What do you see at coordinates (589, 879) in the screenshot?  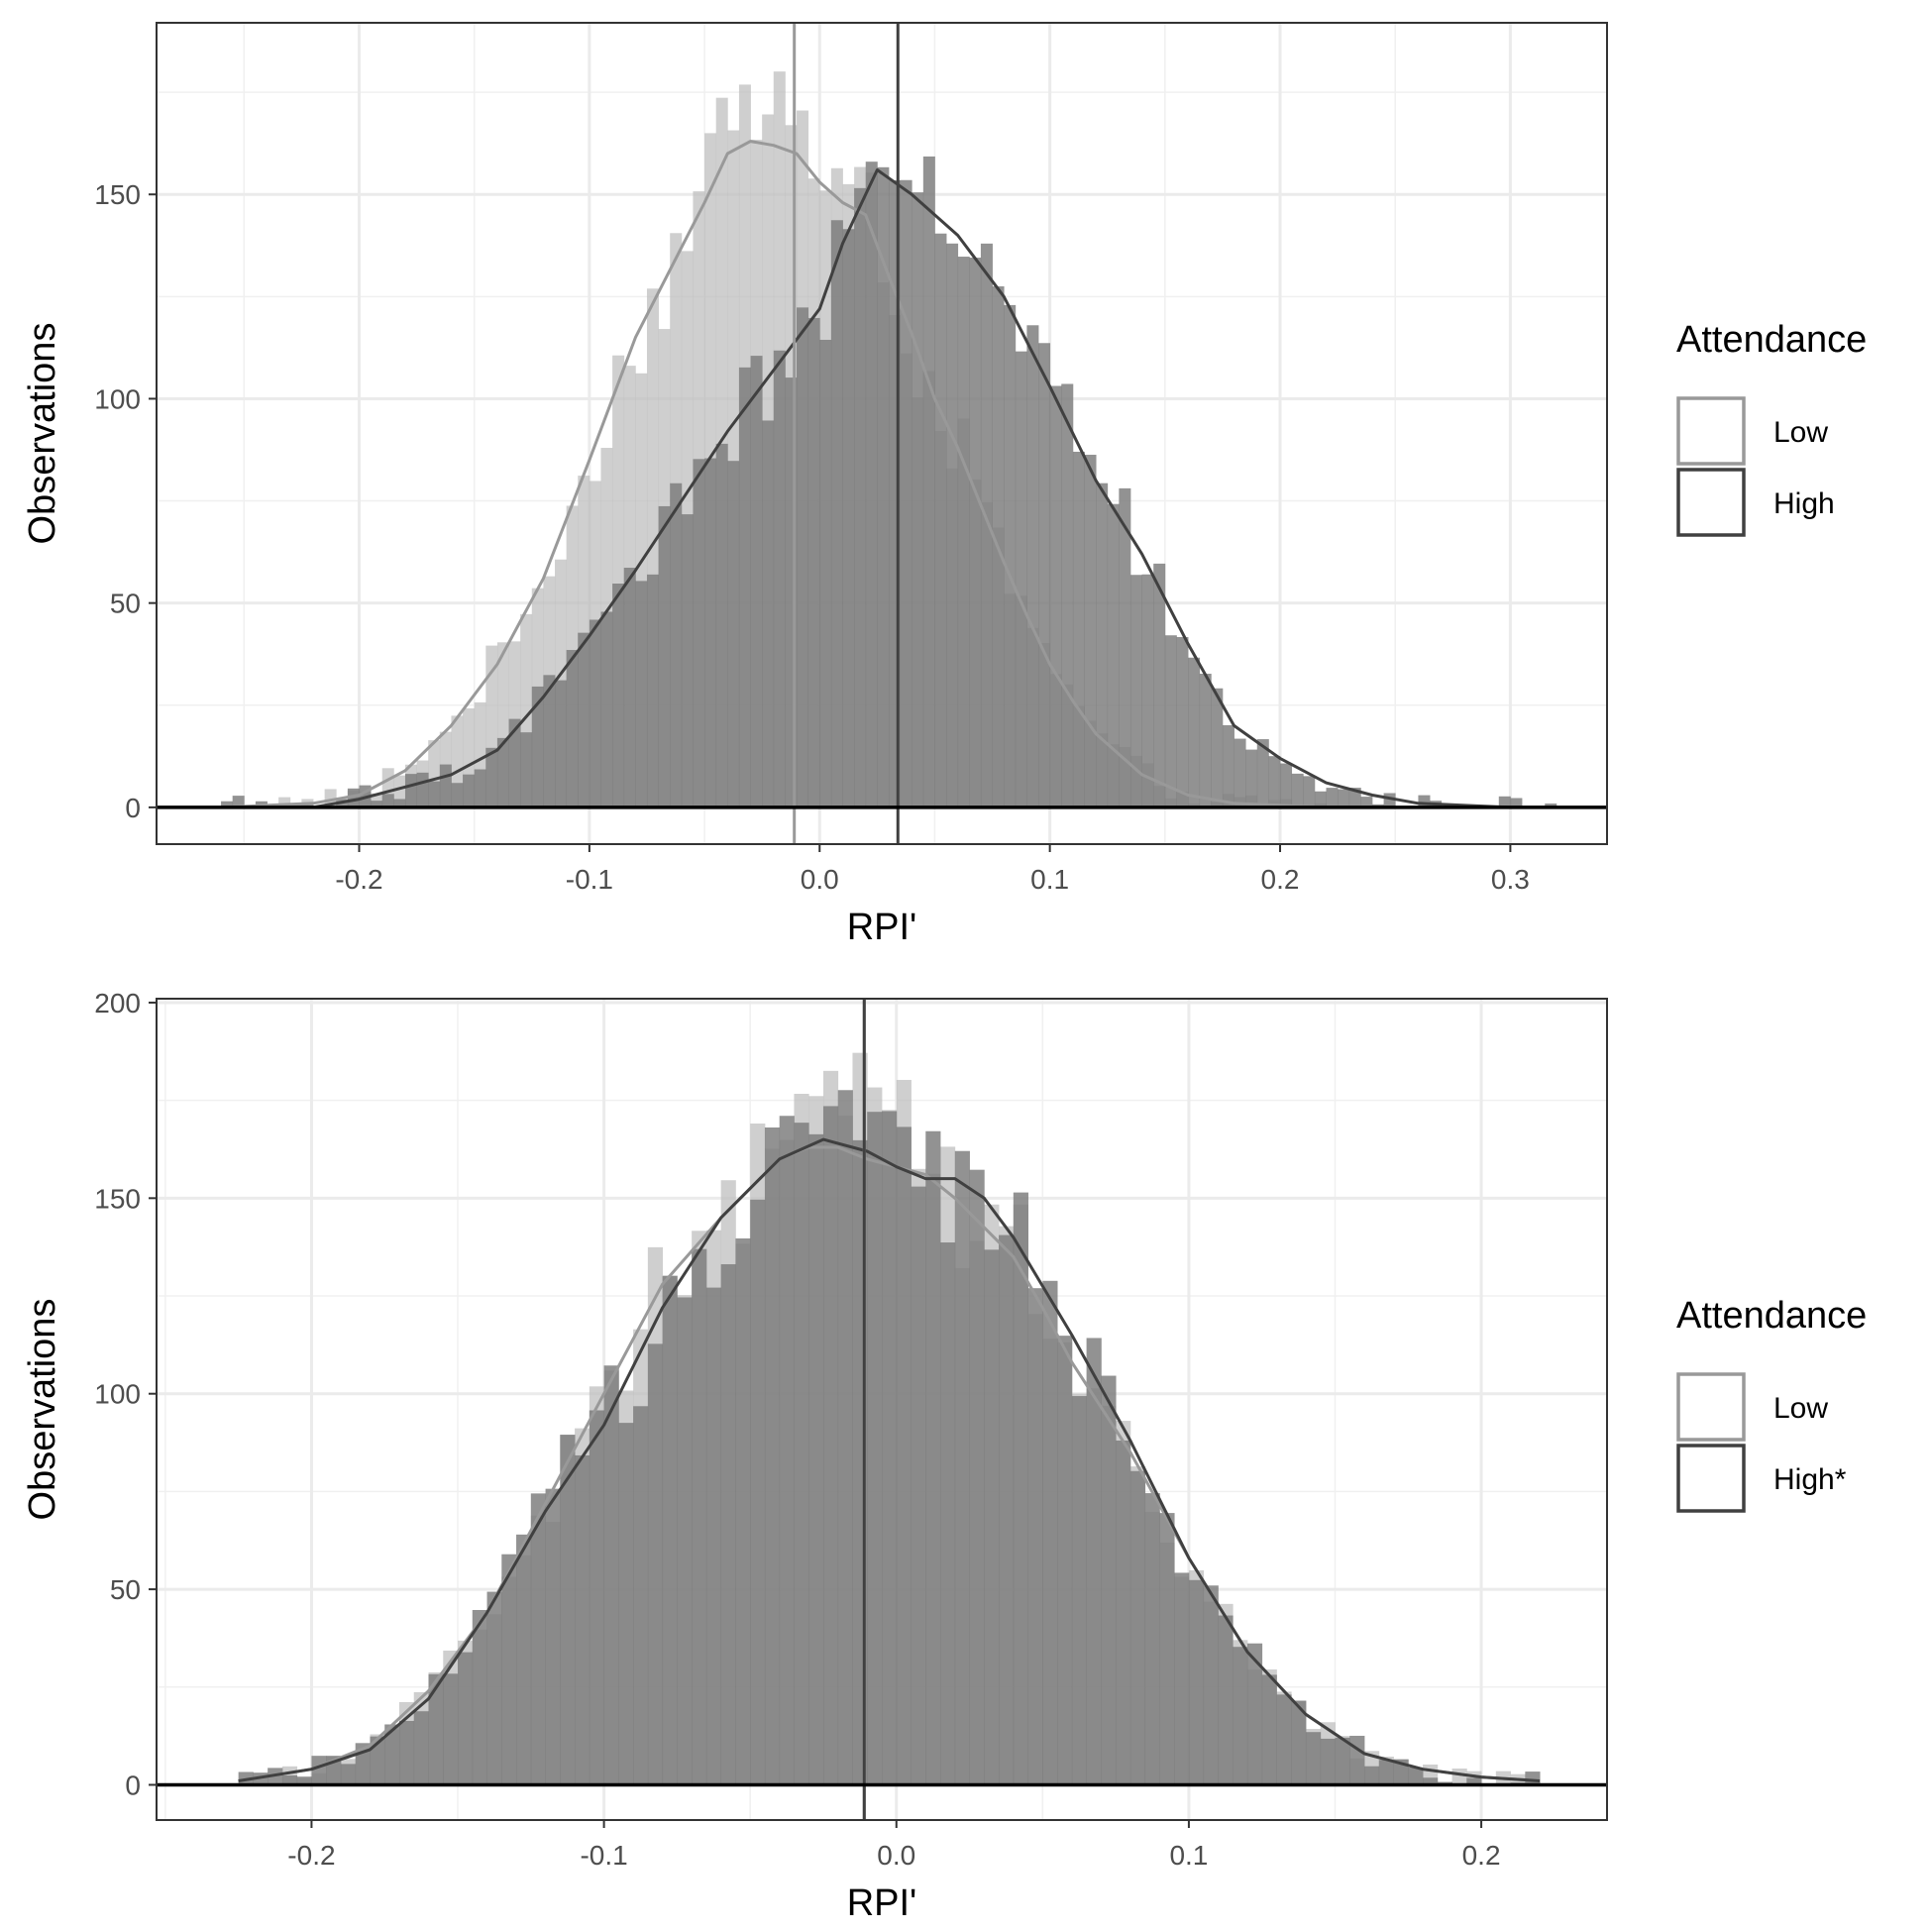 I see `x-tick-label: -0.1` at bounding box center [589, 879].